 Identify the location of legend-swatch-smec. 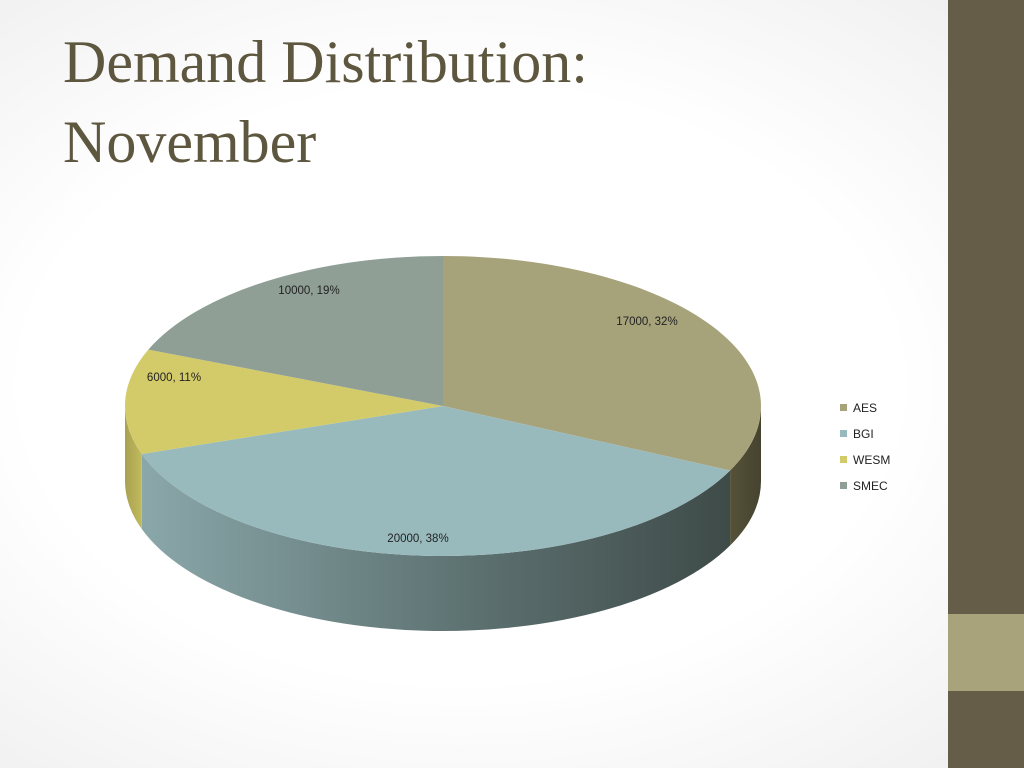
(843, 485).